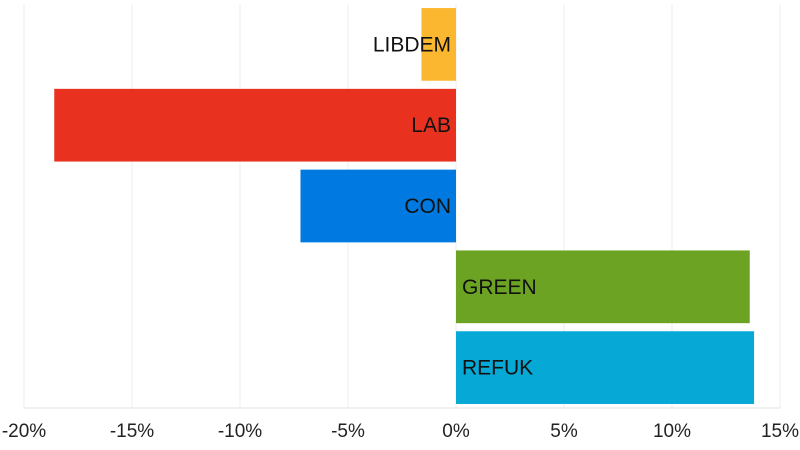 The height and width of the screenshot is (450, 800). Describe the element at coordinates (780, 431) in the screenshot. I see `x-tick-label: 15%` at that location.